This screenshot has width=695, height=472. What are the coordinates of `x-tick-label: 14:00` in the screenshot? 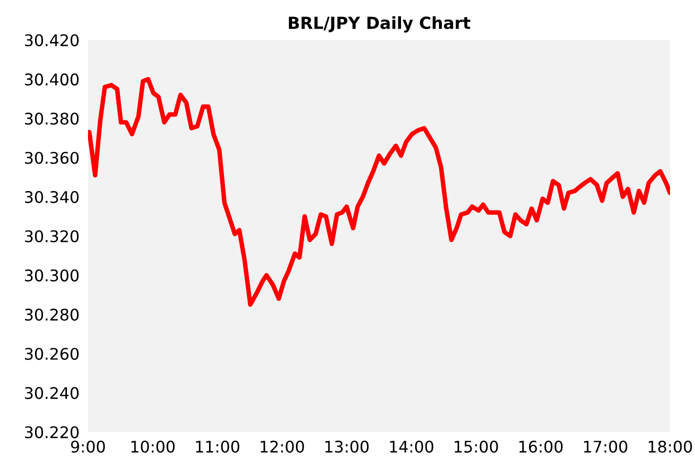 It's located at (412, 446).